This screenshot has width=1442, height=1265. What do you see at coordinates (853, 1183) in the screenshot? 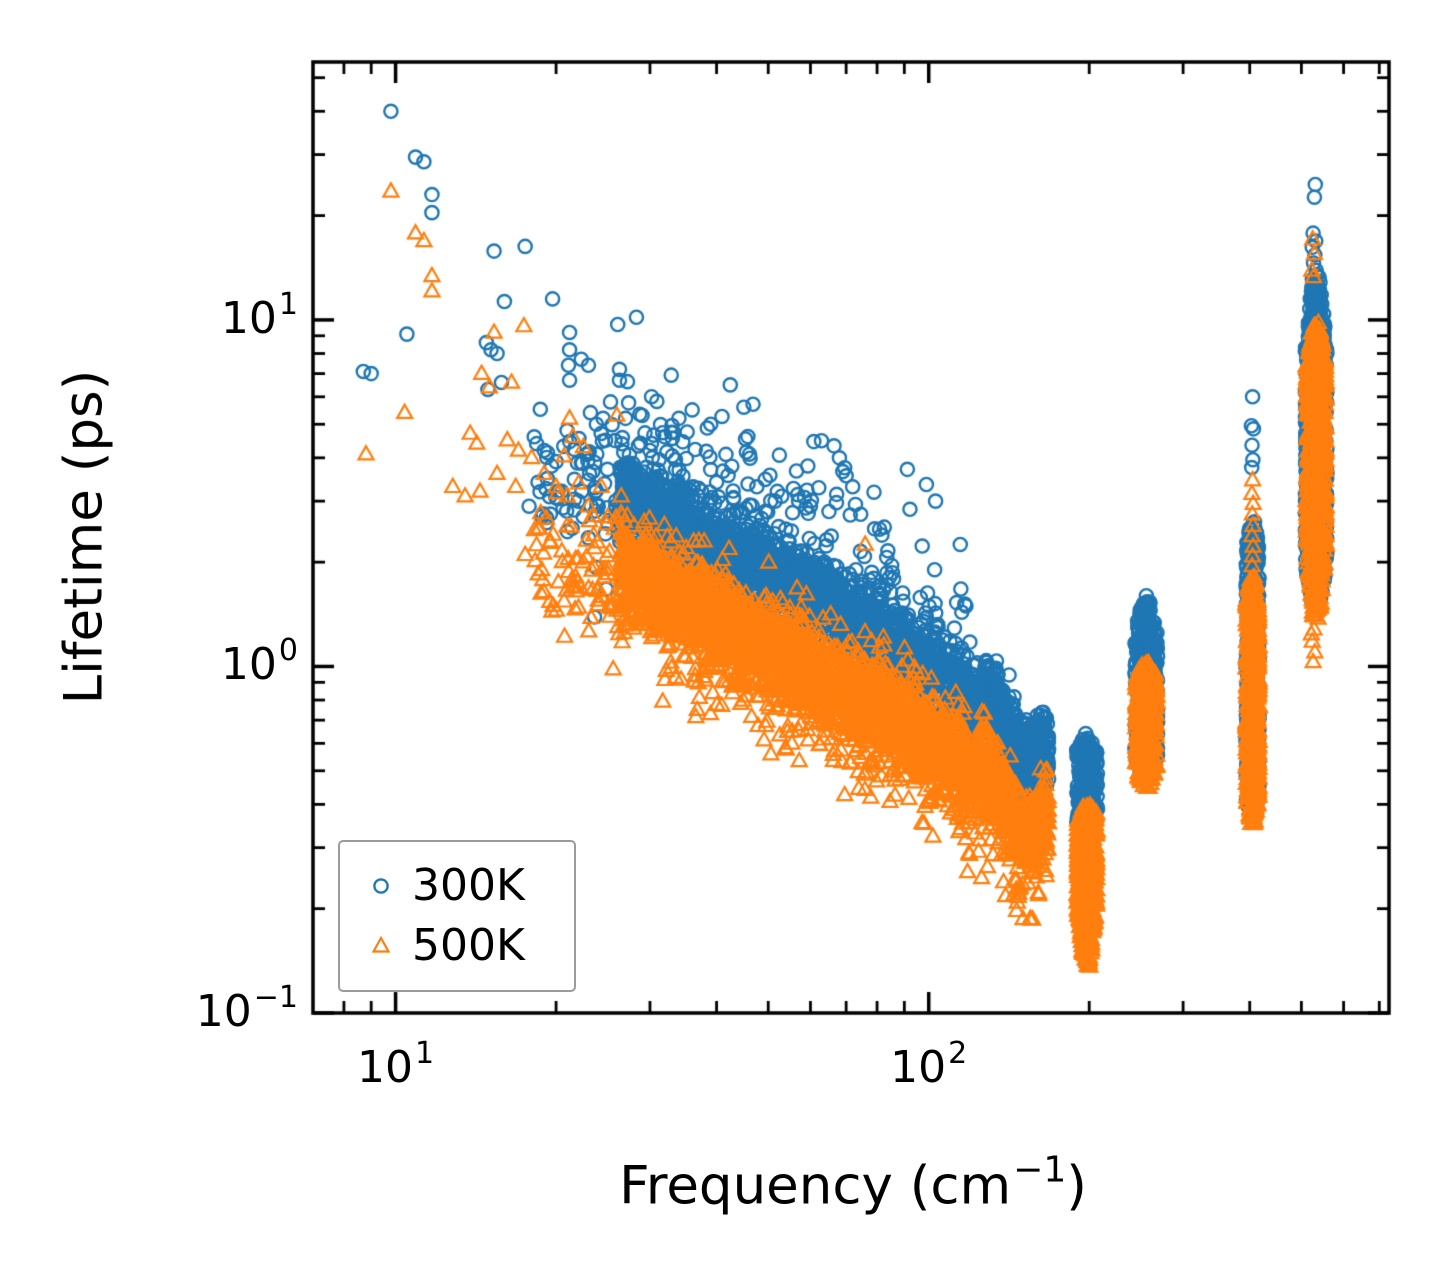
I see `x-axis-label: Frequency (cm−1)` at bounding box center [853, 1183].